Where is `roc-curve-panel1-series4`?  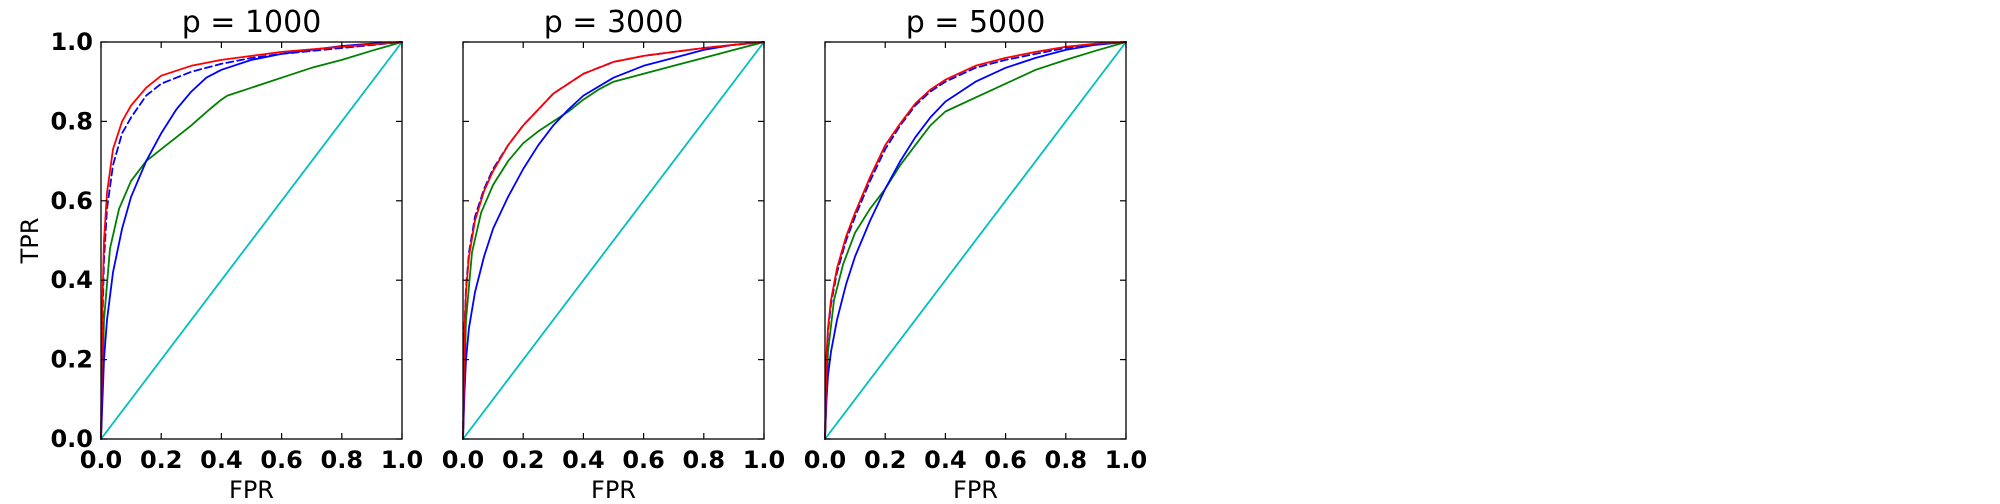 roc-curve-panel1-series4 is located at coordinates (251, 240).